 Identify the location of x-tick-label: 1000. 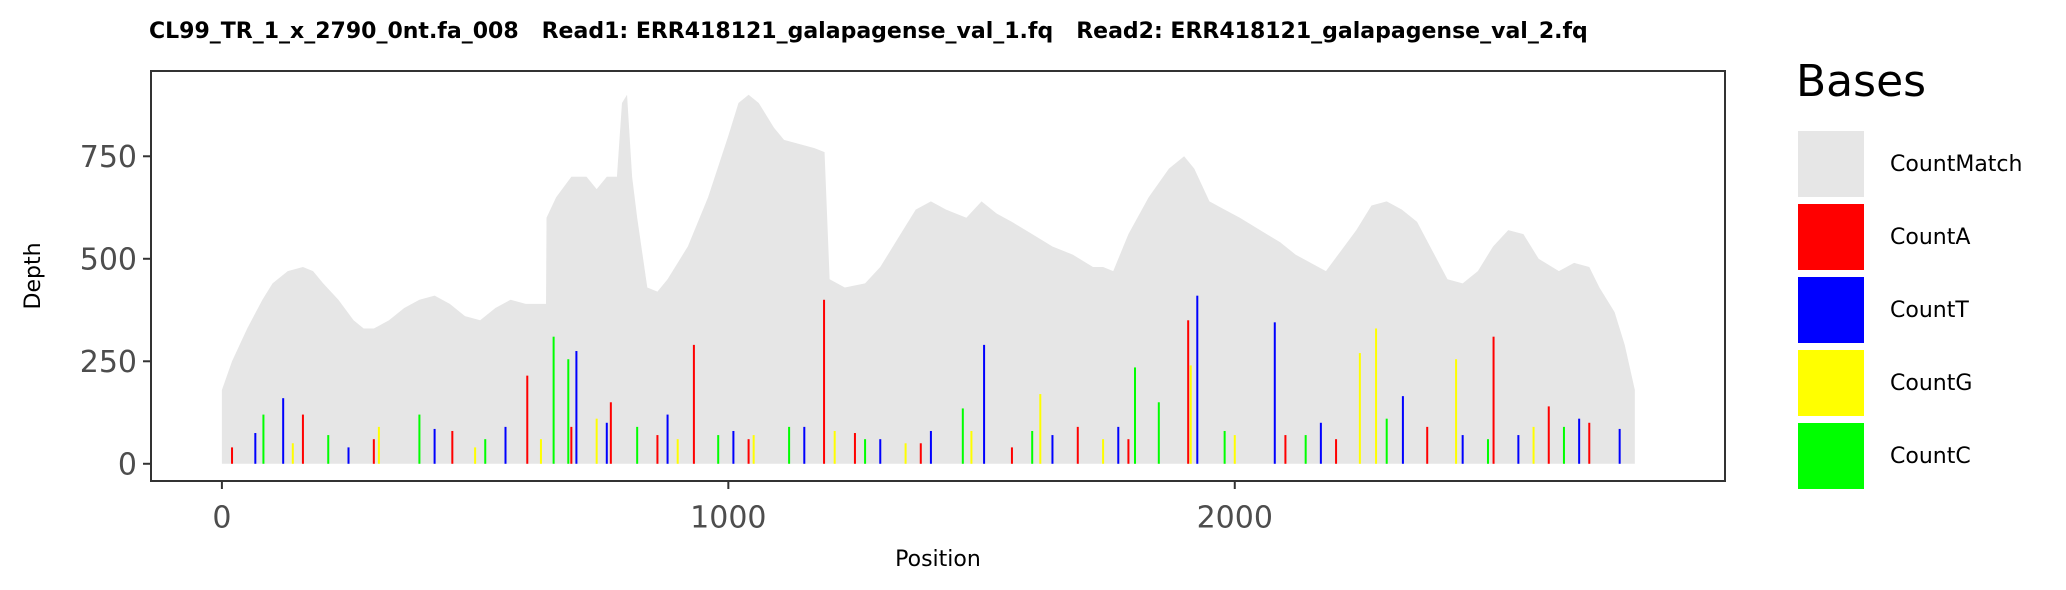
(728, 518).